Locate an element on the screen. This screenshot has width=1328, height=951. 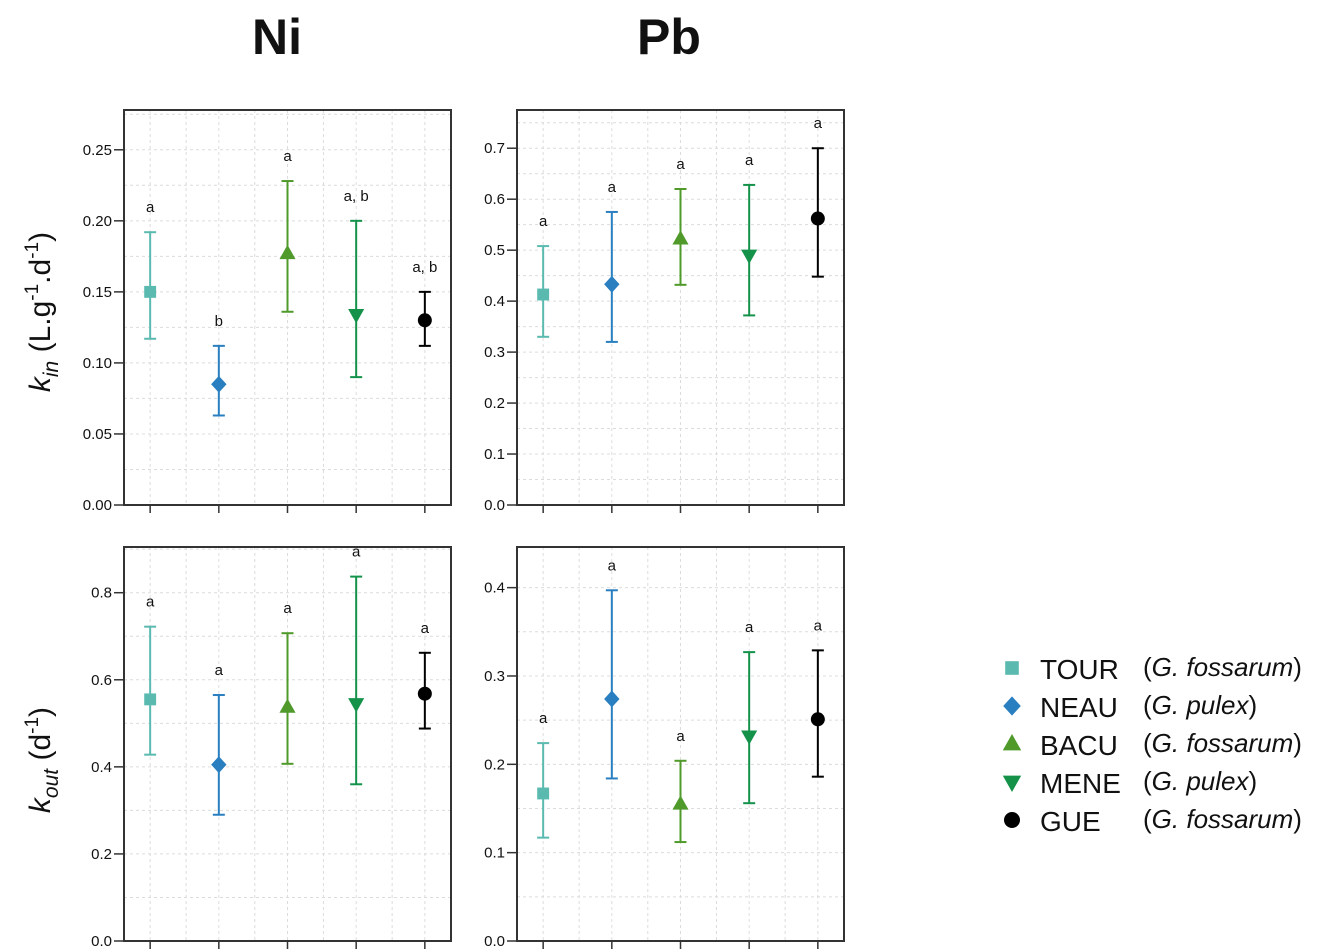
panel-Ni-kout: 0.0 0.2 0.4 0.6 0.8 a a a a a is located at coordinates (271, 747).